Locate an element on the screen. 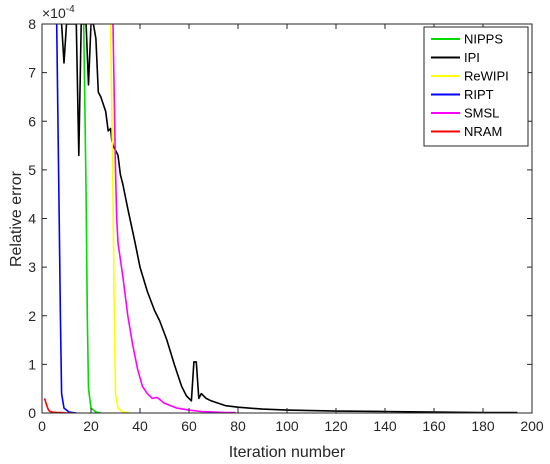  y-axis-scale-base: ×10 is located at coordinates (54, 13).